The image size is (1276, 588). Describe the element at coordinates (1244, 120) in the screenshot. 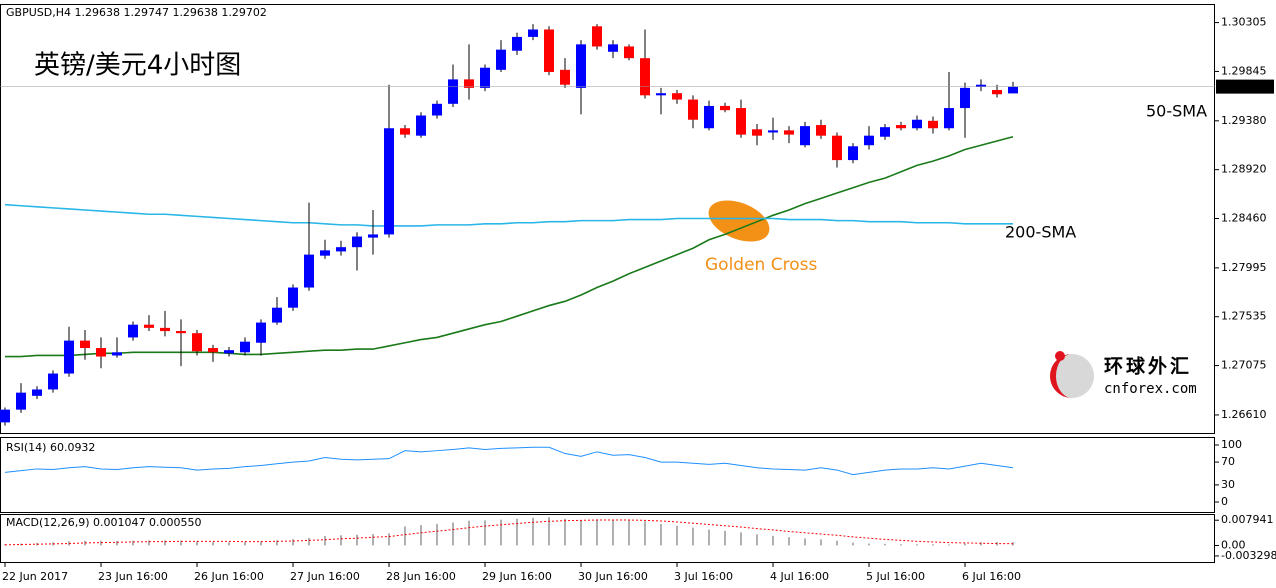

I see `y-tick-label: 1.29380` at that location.